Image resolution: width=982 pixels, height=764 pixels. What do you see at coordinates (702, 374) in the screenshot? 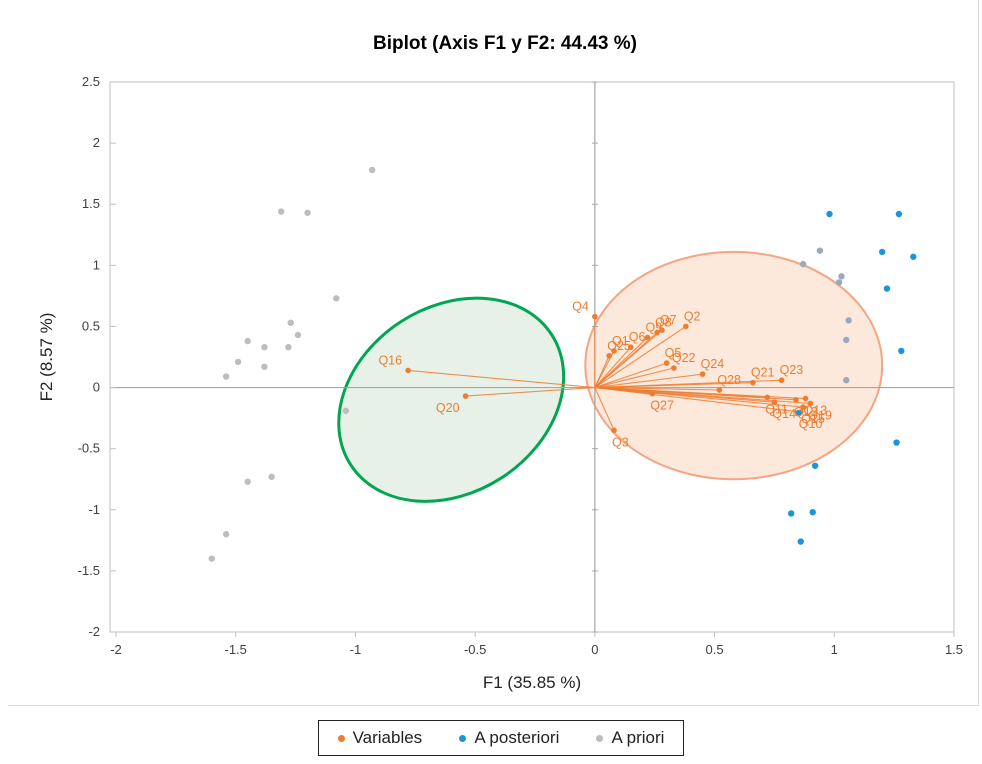
I see `variable-point-q24` at bounding box center [702, 374].